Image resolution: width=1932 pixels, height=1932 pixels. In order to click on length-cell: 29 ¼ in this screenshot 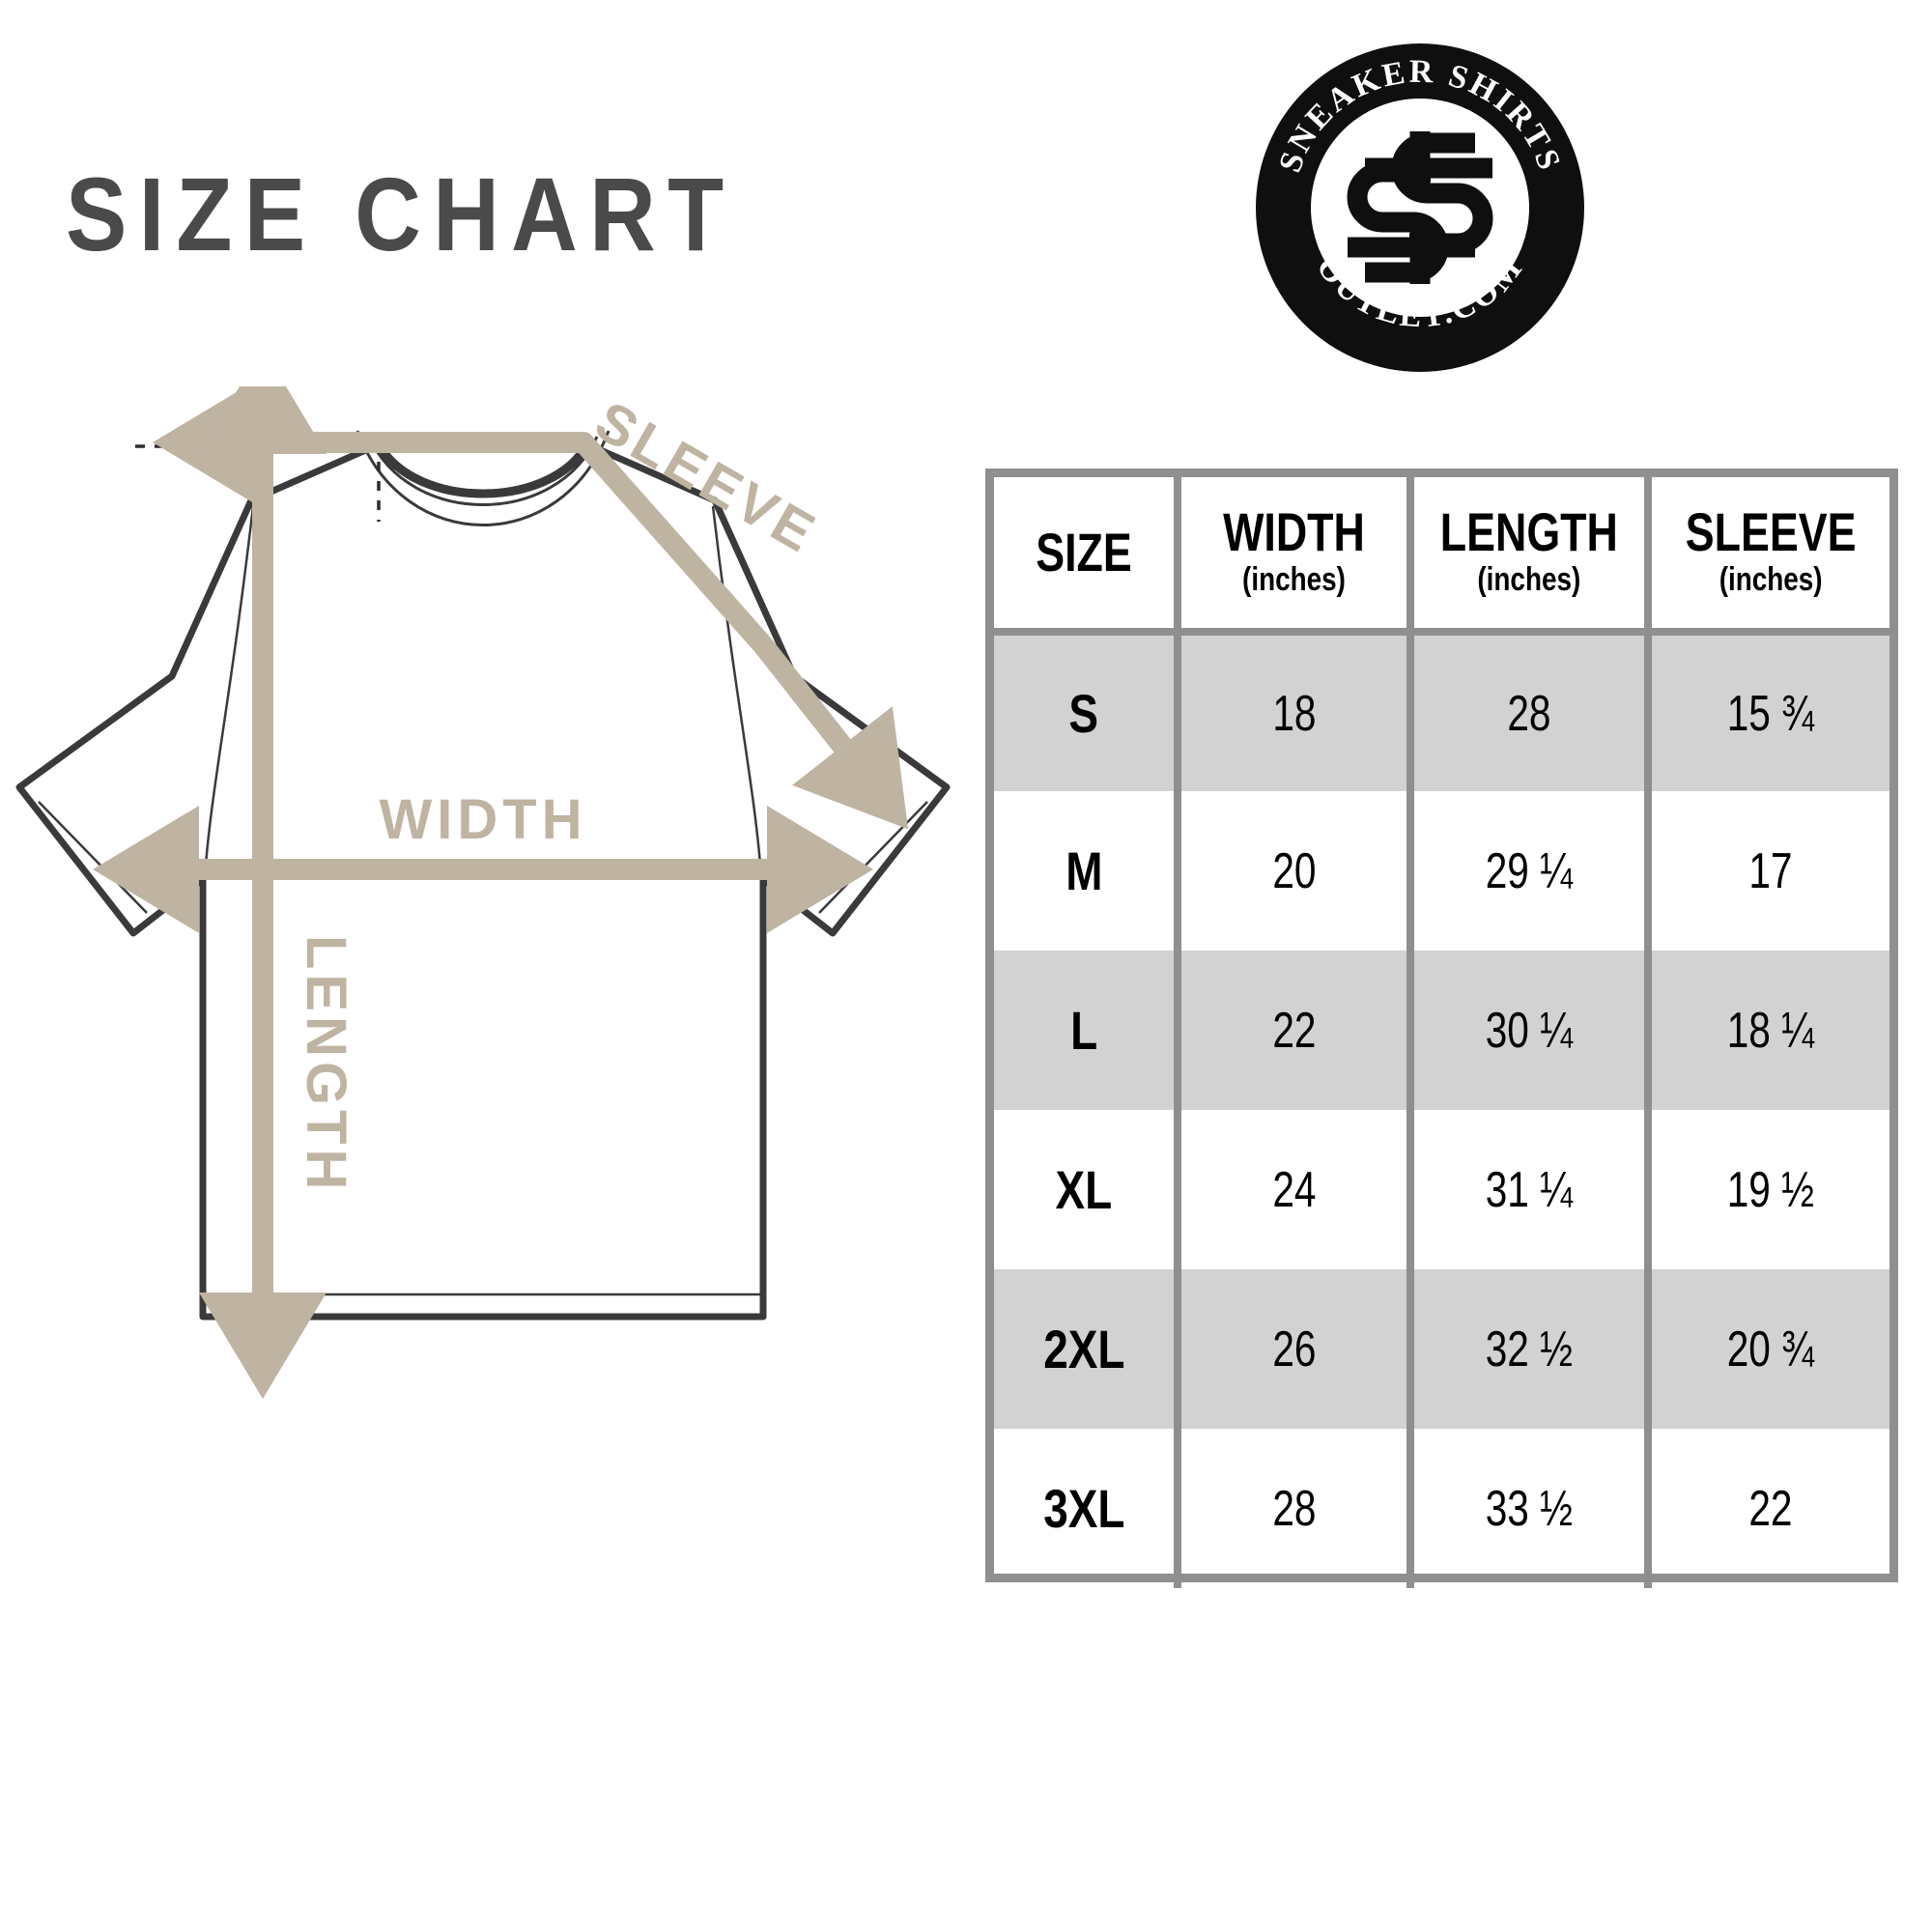, I will do `click(1529, 871)`.